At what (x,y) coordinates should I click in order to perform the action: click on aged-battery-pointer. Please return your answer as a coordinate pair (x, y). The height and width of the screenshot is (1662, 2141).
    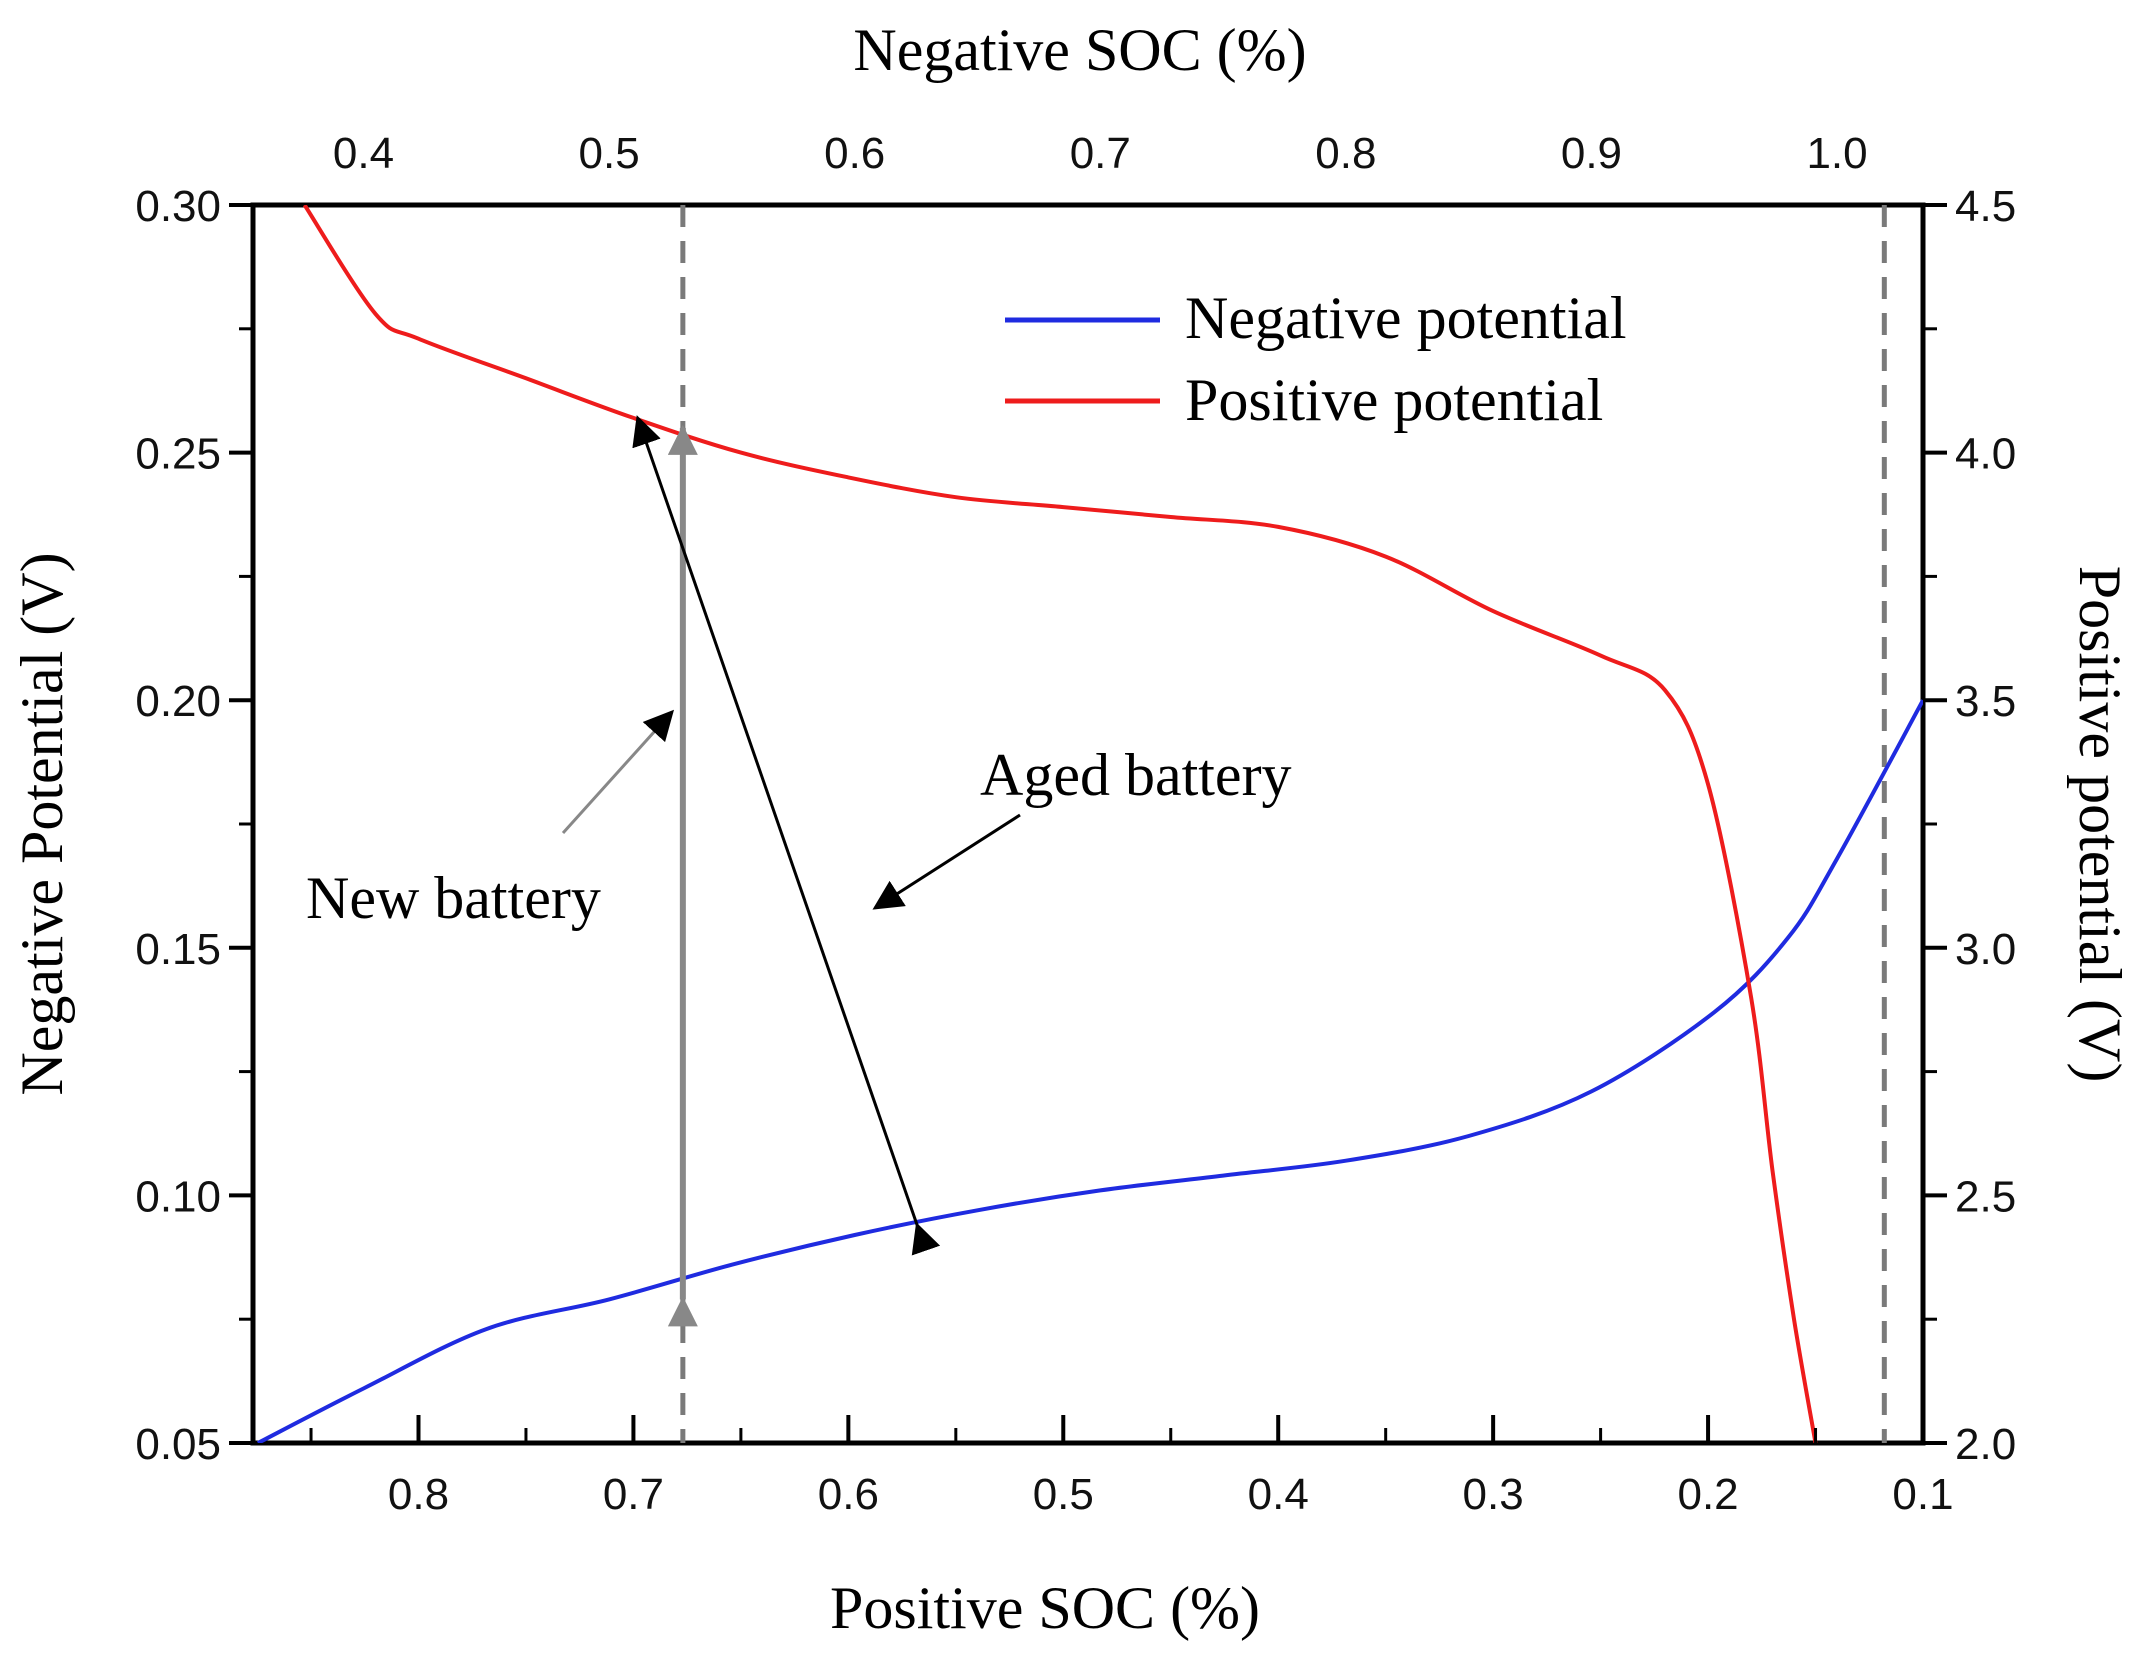
    Looking at the image, I should click on (946, 861).